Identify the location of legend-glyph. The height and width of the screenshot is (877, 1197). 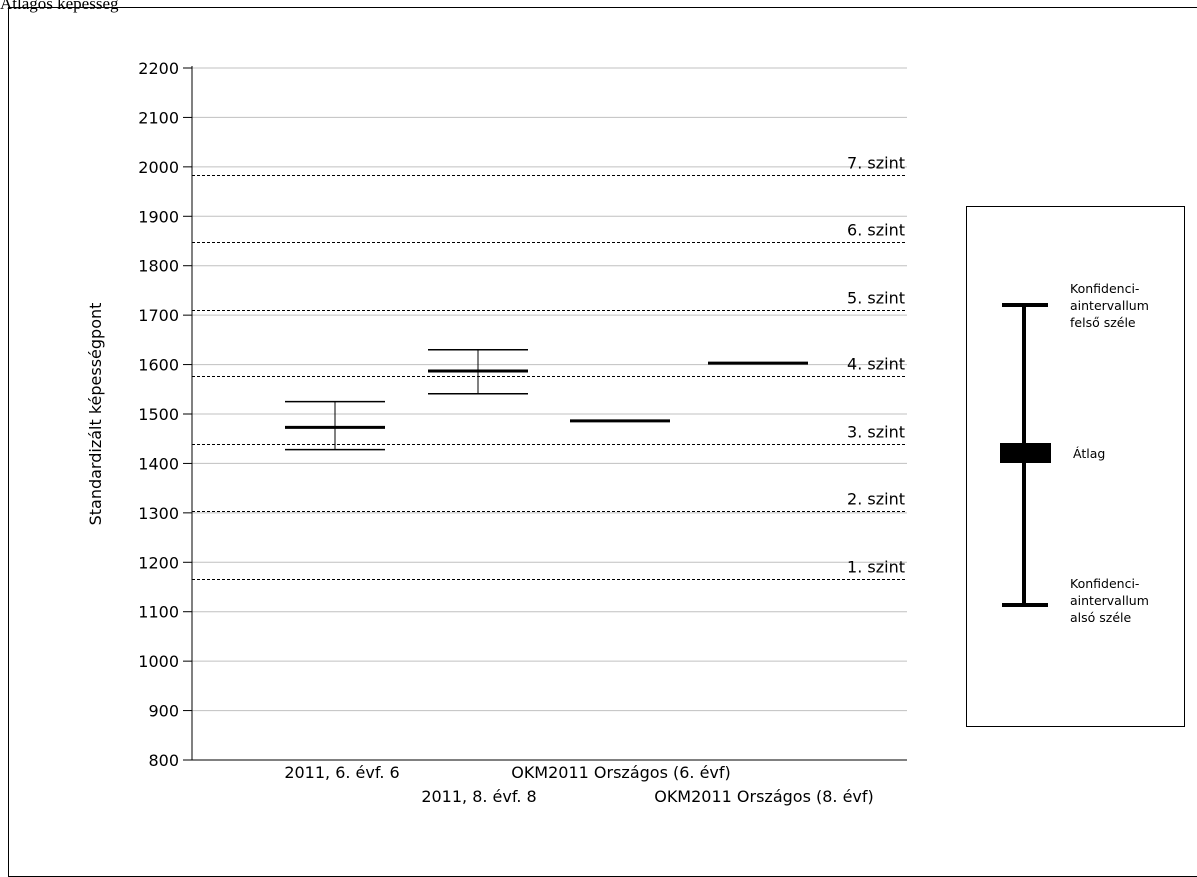
(1025, 455).